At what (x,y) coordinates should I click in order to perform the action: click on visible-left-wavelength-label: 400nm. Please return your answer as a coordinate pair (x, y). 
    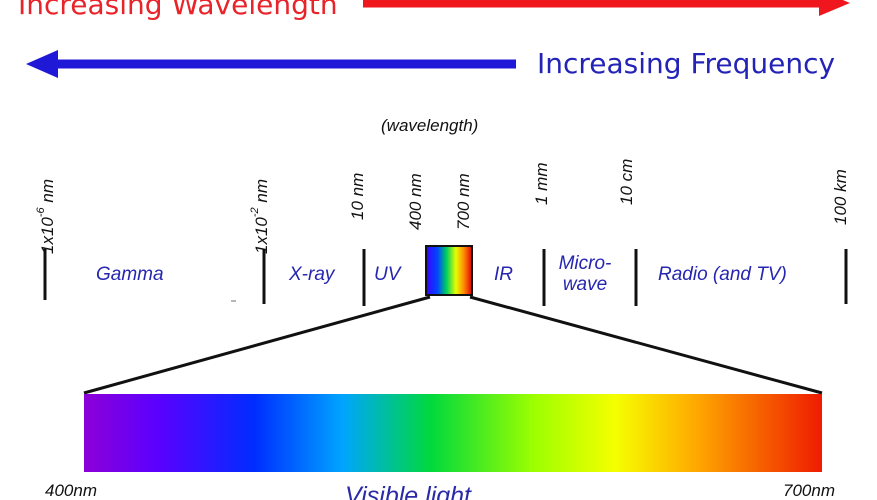
    Looking at the image, I should click on (71, 490).